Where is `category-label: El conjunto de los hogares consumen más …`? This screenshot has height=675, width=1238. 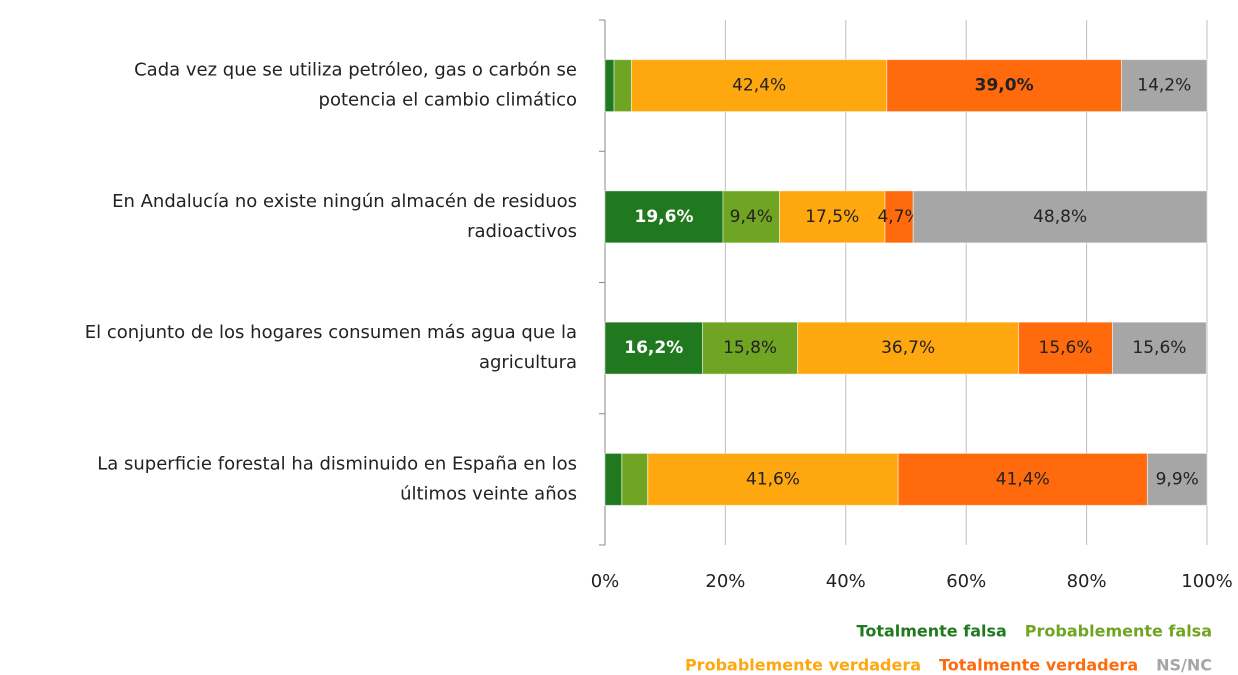 category-label: El conjunto de los hogares consumen más … is located at coordinates (331, 332).